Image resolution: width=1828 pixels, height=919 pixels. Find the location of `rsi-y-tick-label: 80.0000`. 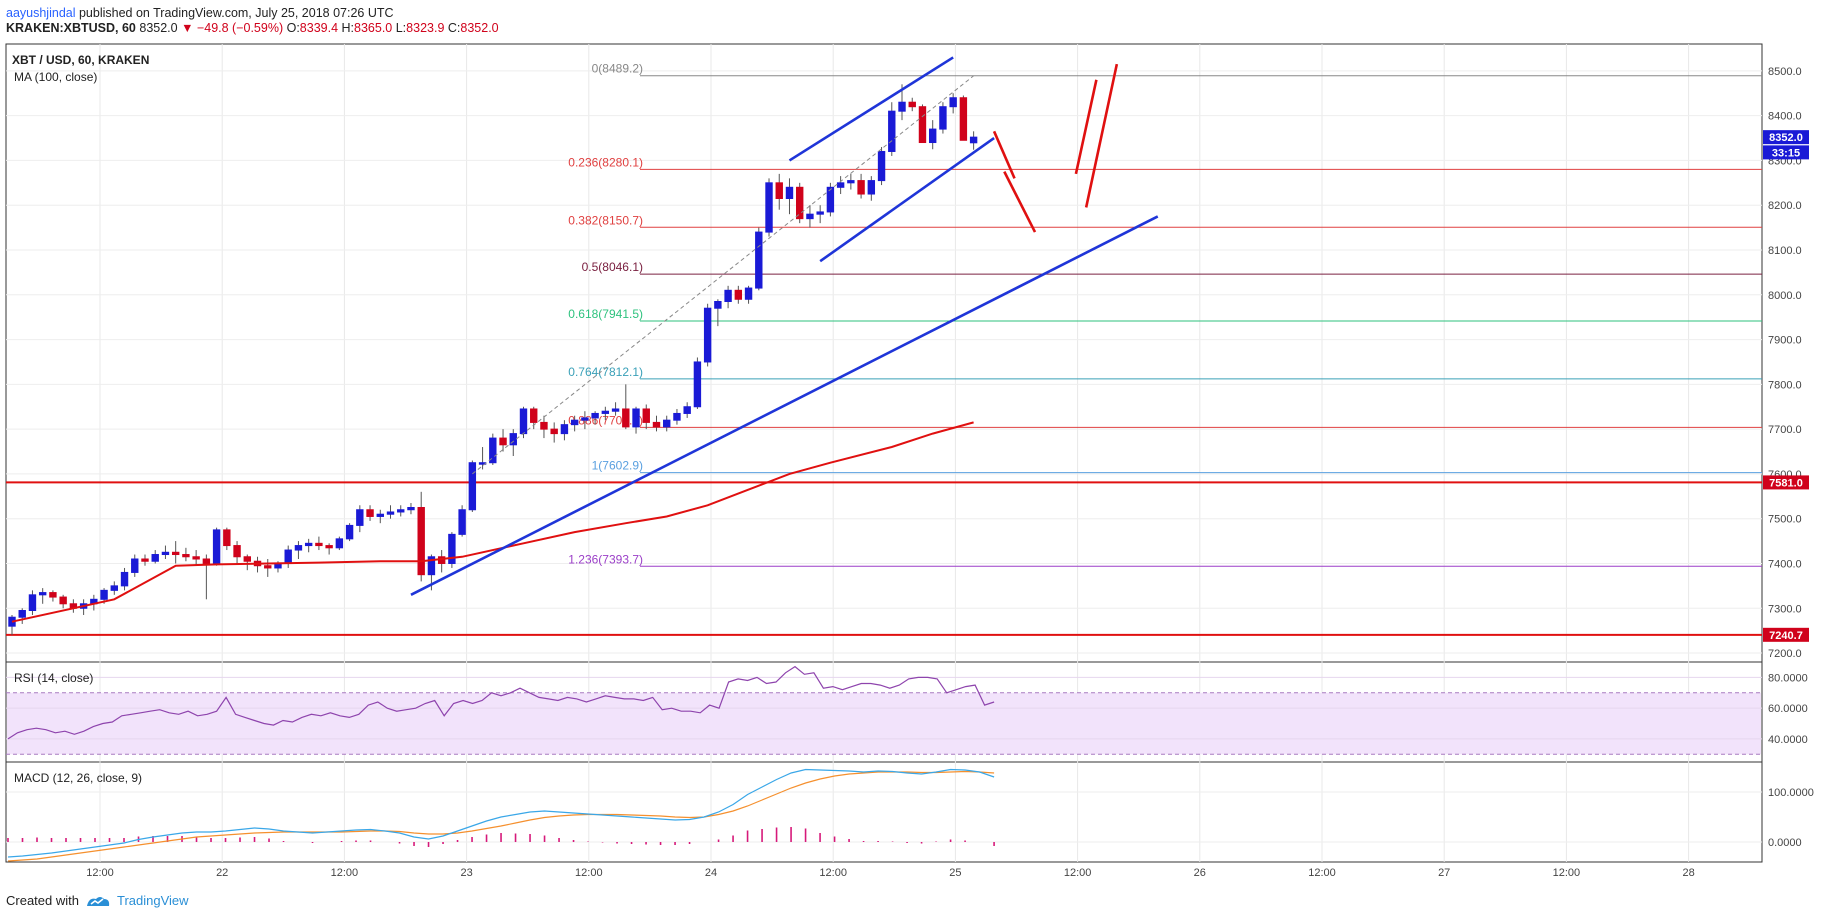

rsi-y-tick-label: 80.0000 is located at coordinates (1788, 678).